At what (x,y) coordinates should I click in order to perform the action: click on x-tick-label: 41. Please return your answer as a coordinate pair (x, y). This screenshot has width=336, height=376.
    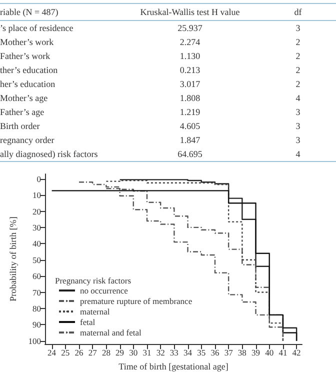
    Looking at the image, I should click on (283, 353).